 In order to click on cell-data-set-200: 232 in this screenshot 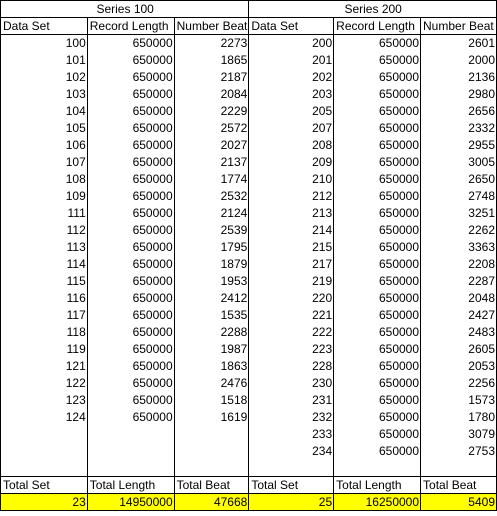, I will do `click(291, 417)`.